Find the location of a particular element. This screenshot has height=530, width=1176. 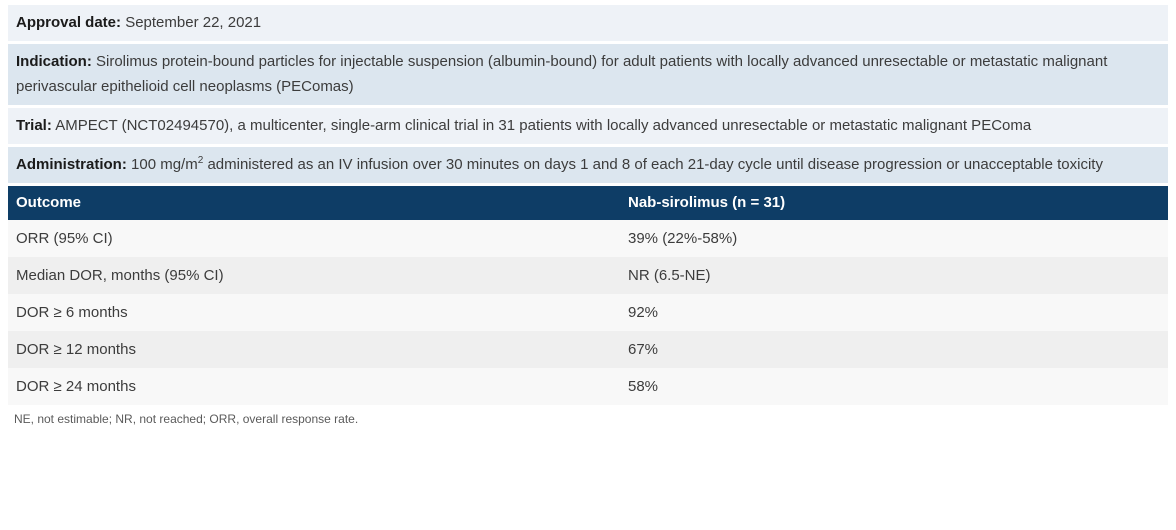

outcome-cell: ORR (95% CI) is located at coordinates (64, 238).